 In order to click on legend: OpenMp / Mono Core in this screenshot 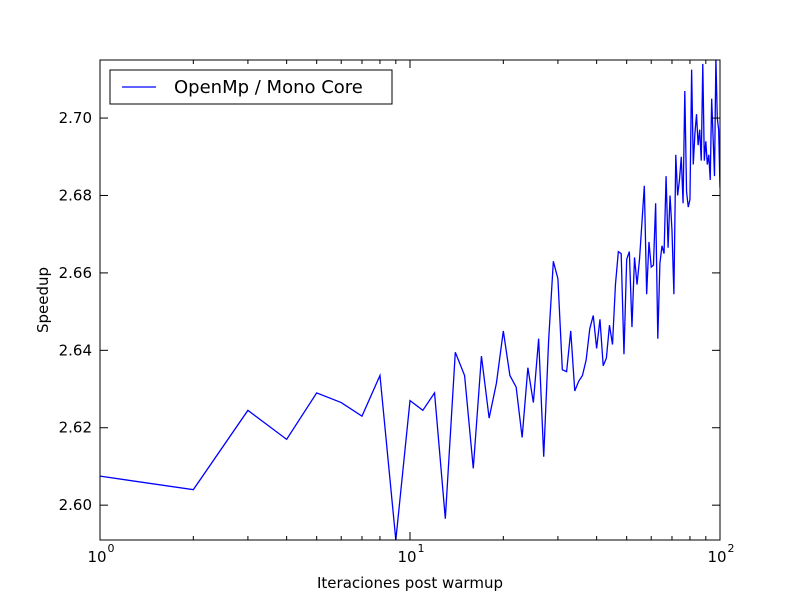, I will do `click(251, 87)`.